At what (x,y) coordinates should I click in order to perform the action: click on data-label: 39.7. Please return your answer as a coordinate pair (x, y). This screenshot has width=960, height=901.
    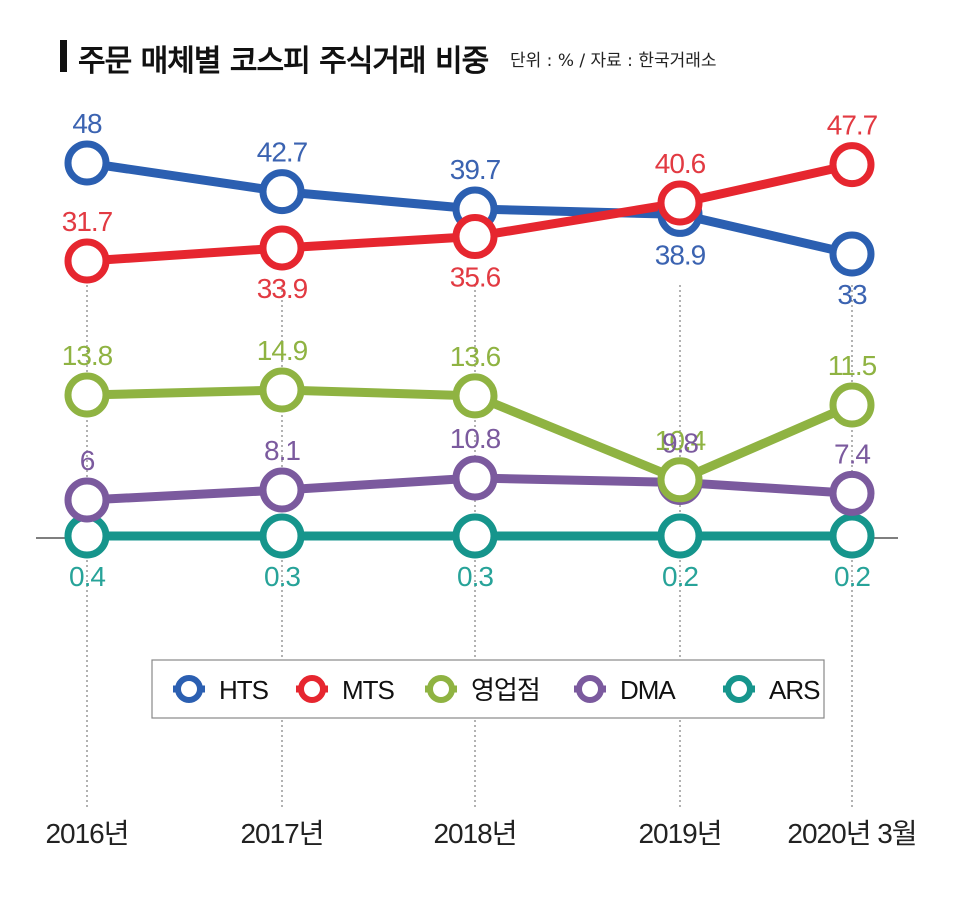
    Looking at the image, I should click on (475, 169).